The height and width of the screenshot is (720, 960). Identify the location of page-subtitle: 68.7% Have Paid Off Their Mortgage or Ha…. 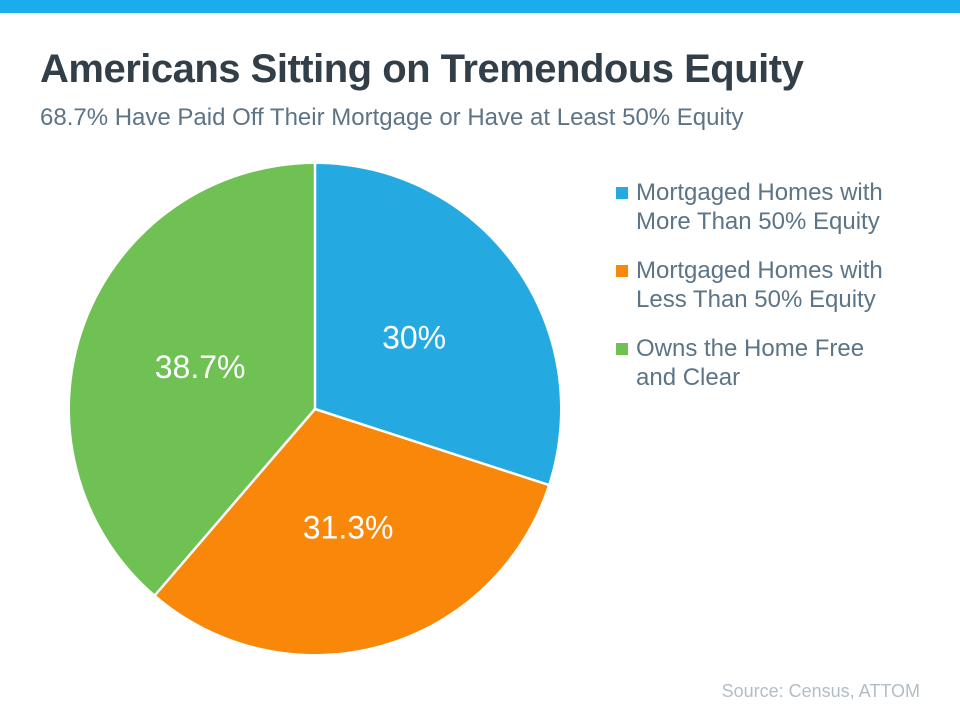
(392, 117).